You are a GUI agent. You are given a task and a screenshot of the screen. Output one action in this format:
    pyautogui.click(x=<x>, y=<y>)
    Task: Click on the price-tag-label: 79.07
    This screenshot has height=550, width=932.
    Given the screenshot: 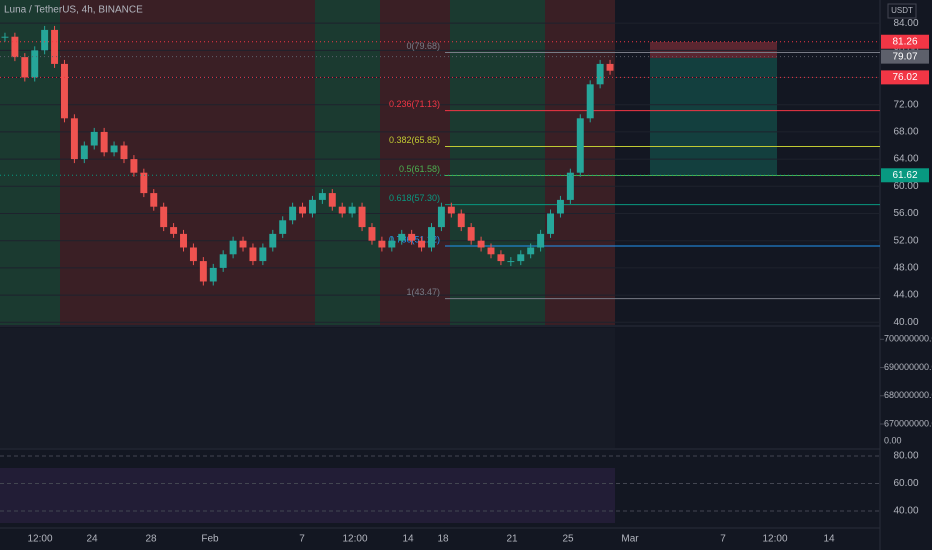 What is the action you would take?
    pyautogui.click(x=904, y=56)
    